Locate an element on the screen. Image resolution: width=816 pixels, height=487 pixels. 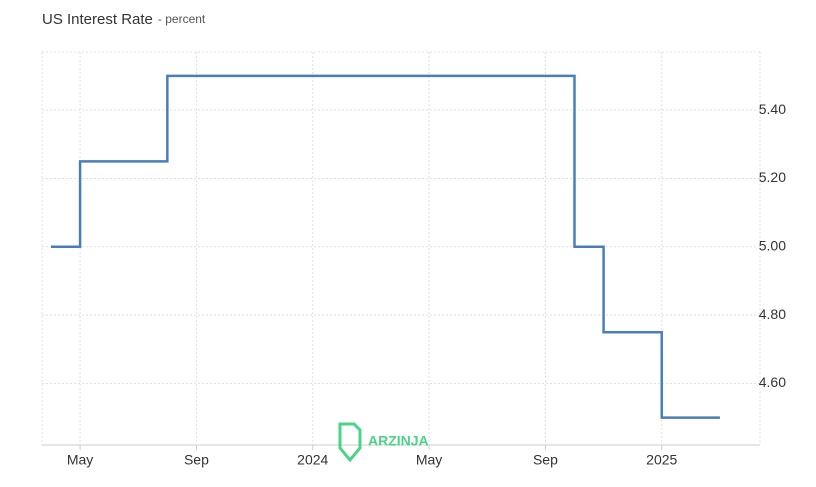
chart-title: US Interest Rate - percent is located at coordinates (124, 19).